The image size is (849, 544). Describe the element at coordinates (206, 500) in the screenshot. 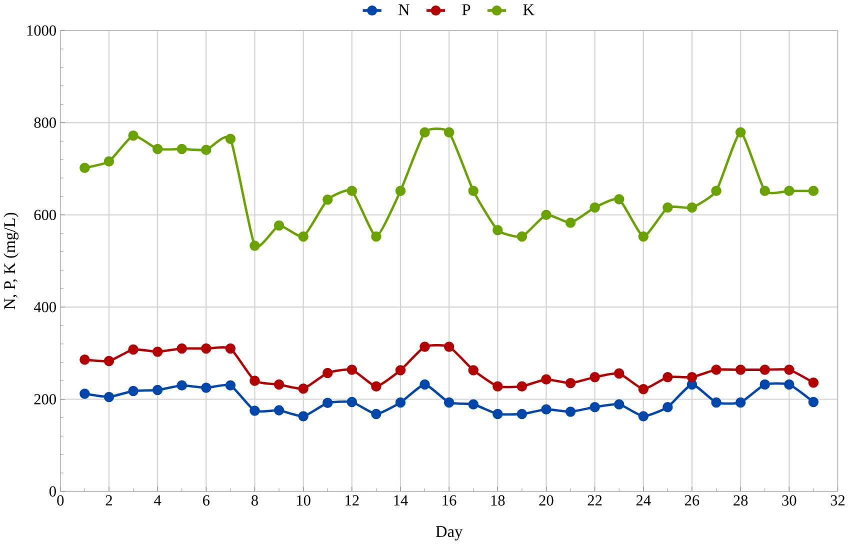

I see `x-tick-label: 6` at that location.